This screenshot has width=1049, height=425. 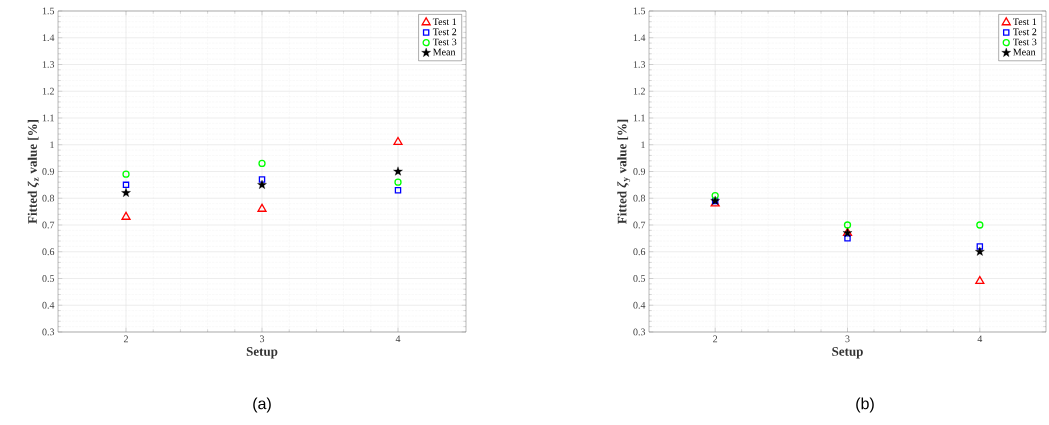 I want to click on text: (a), so click(x=262, y=405).